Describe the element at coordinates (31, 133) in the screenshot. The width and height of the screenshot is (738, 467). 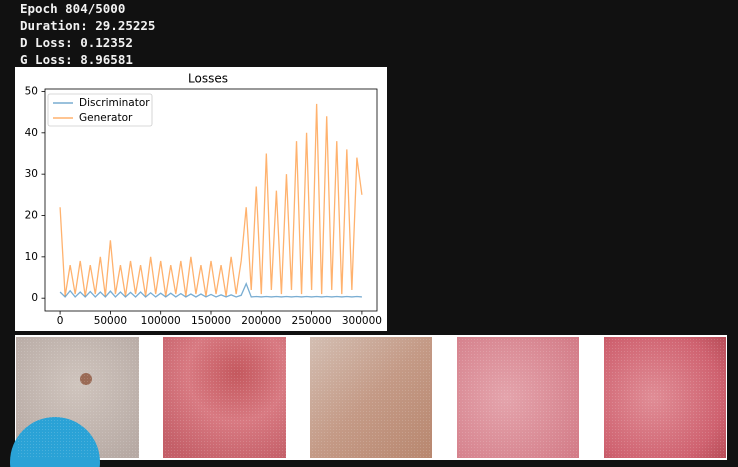
I see `y-tick-label: 40` at that location.